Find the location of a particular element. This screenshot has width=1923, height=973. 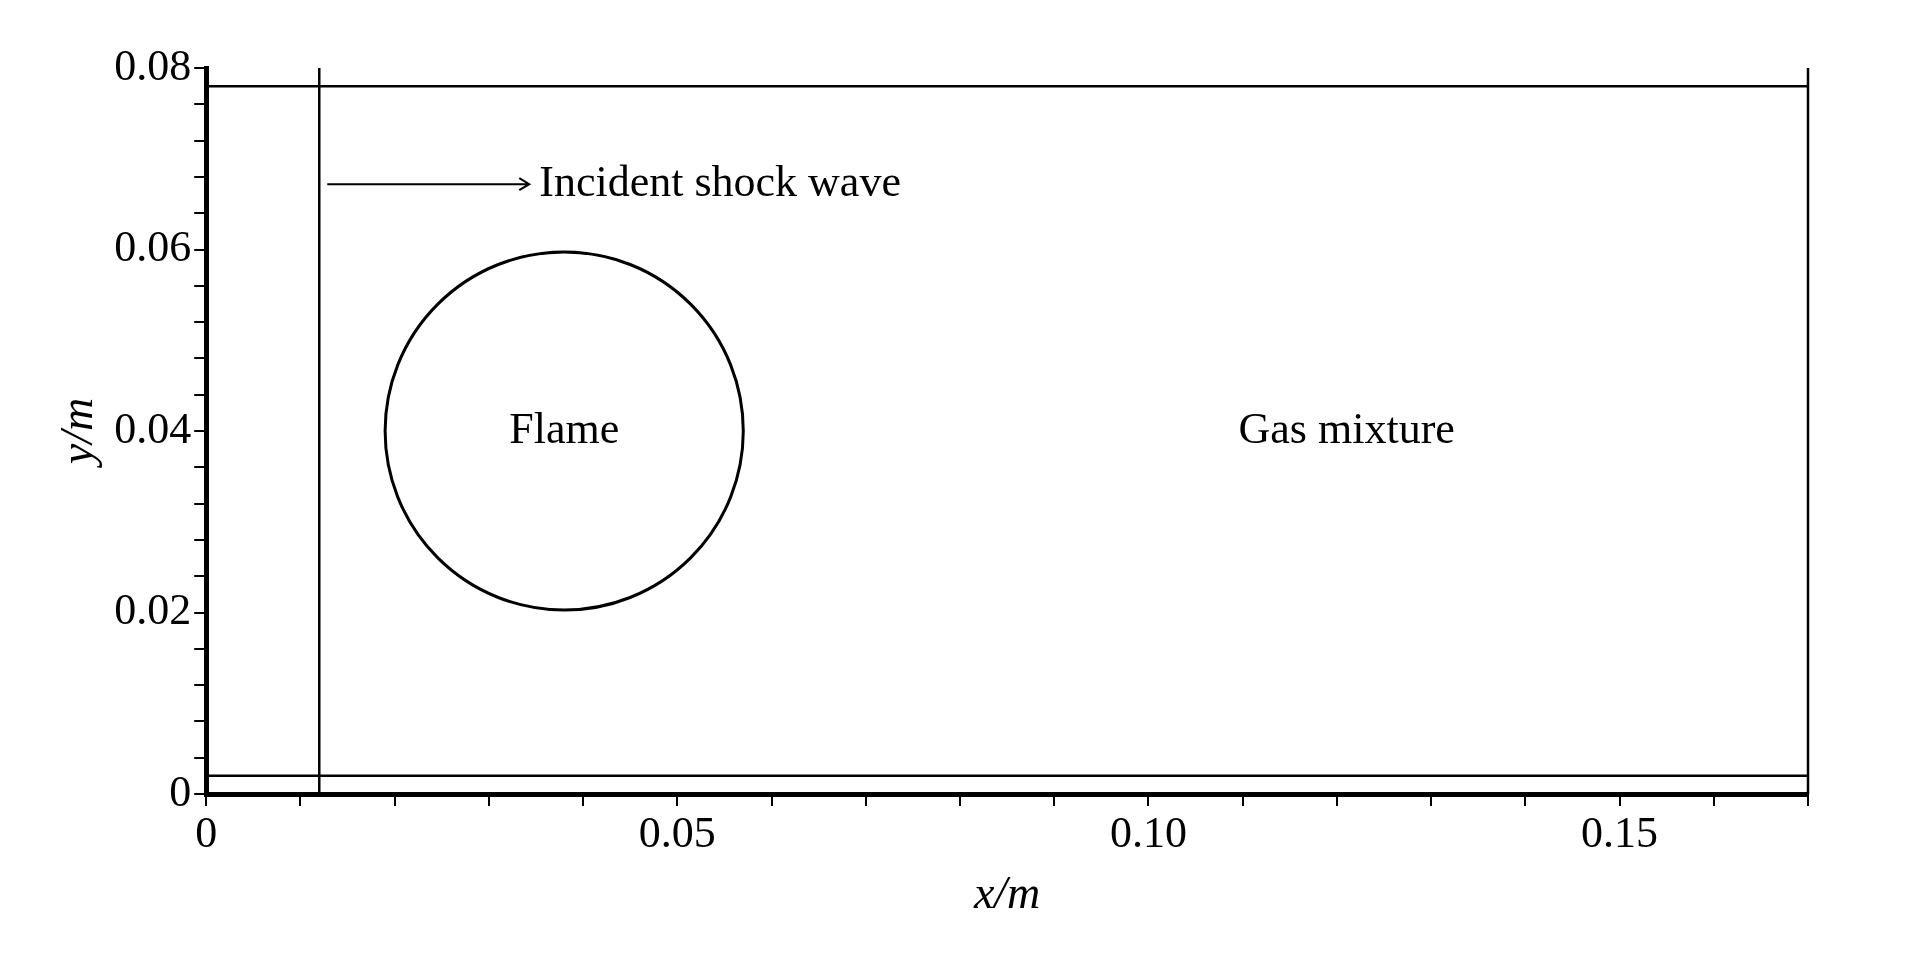

annotation: Flame is located at coordinates (564, 428).